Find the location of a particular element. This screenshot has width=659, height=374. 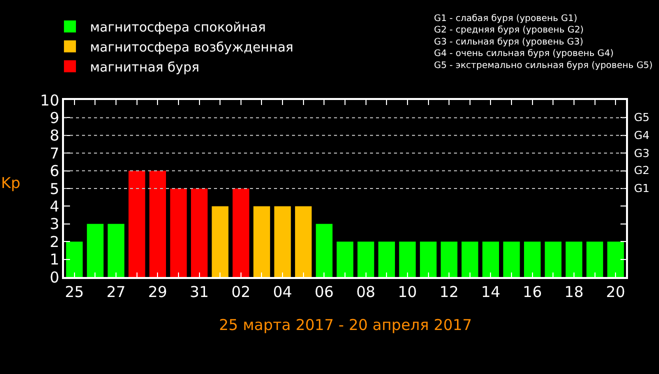

x-tick-label: 31 is located at coordinates (199, 291).